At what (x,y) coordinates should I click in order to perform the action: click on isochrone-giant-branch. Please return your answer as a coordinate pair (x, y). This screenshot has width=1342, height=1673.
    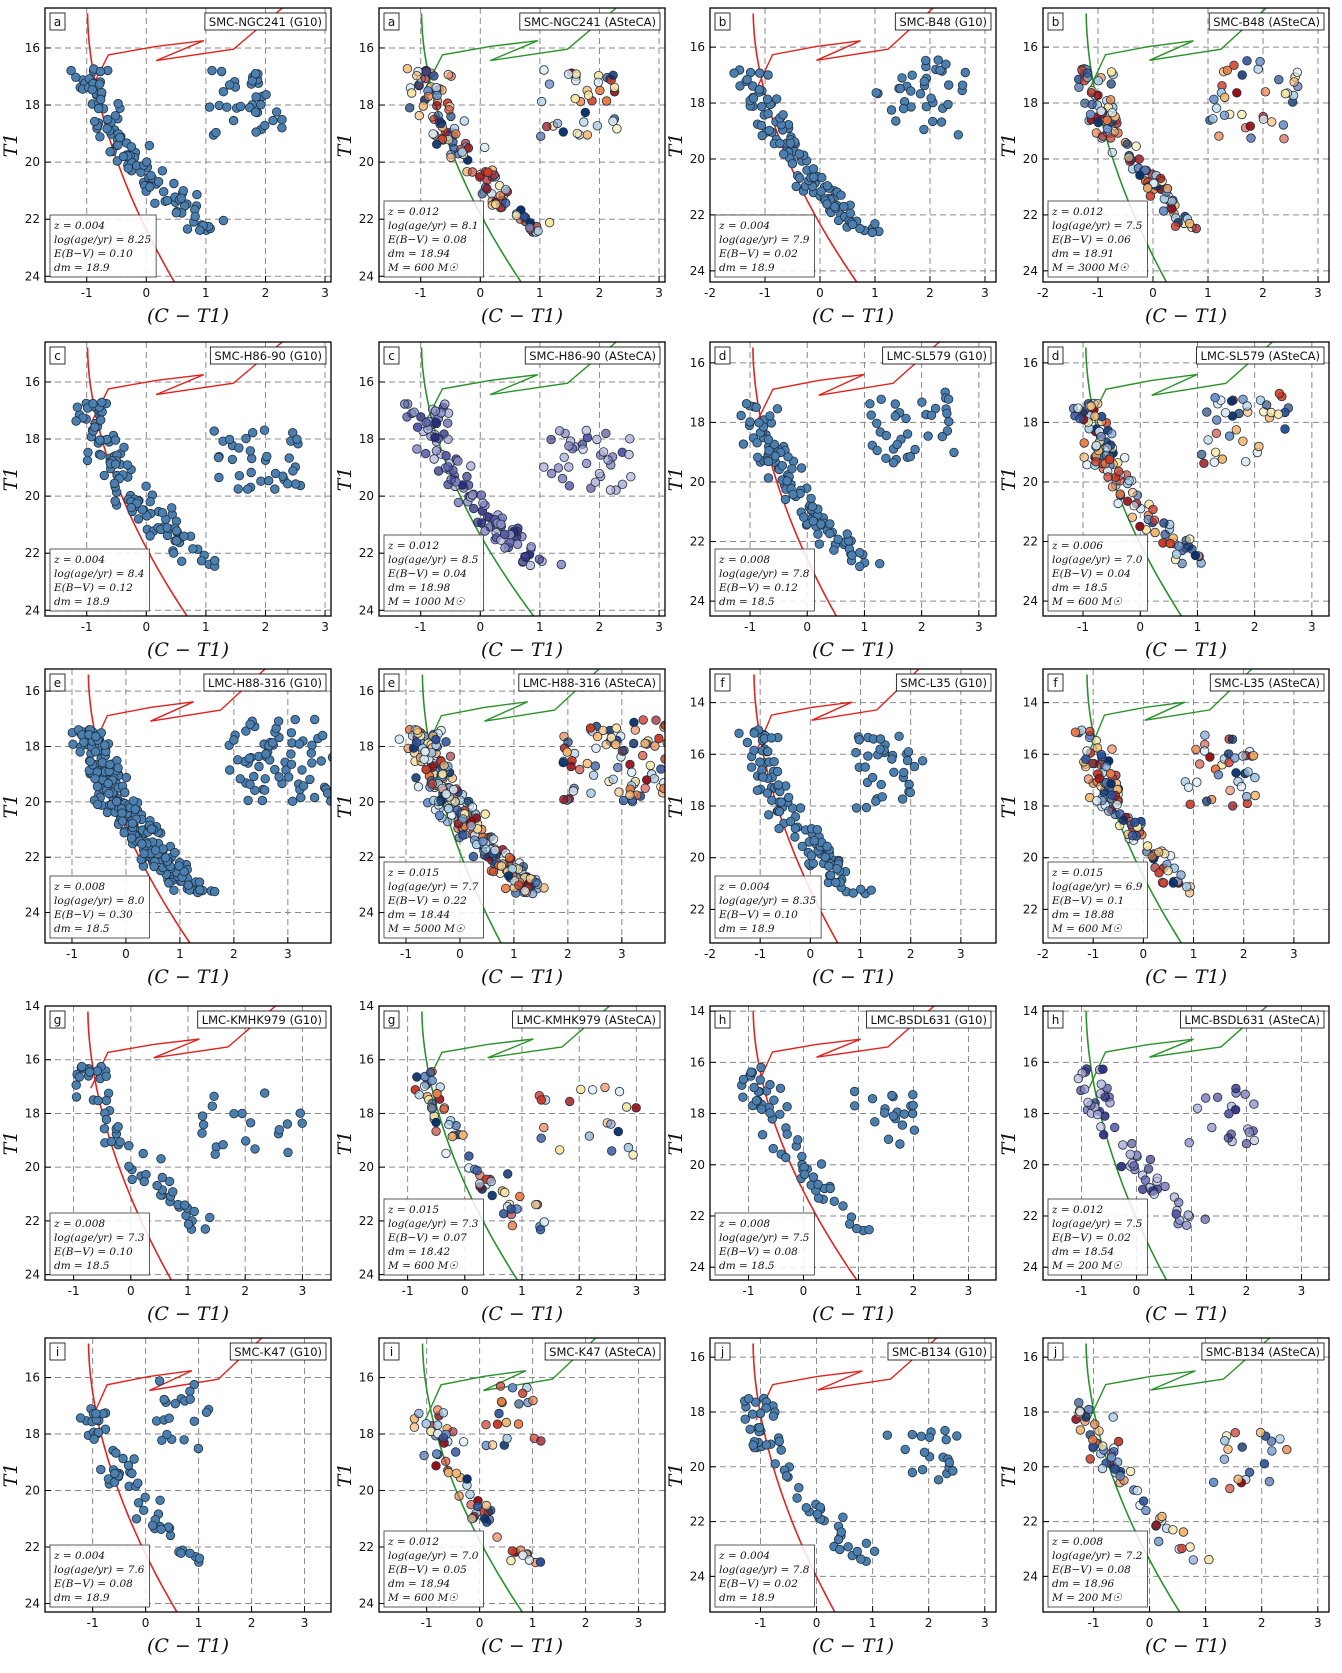
    Looking at the image, I should click on (846, 1379).